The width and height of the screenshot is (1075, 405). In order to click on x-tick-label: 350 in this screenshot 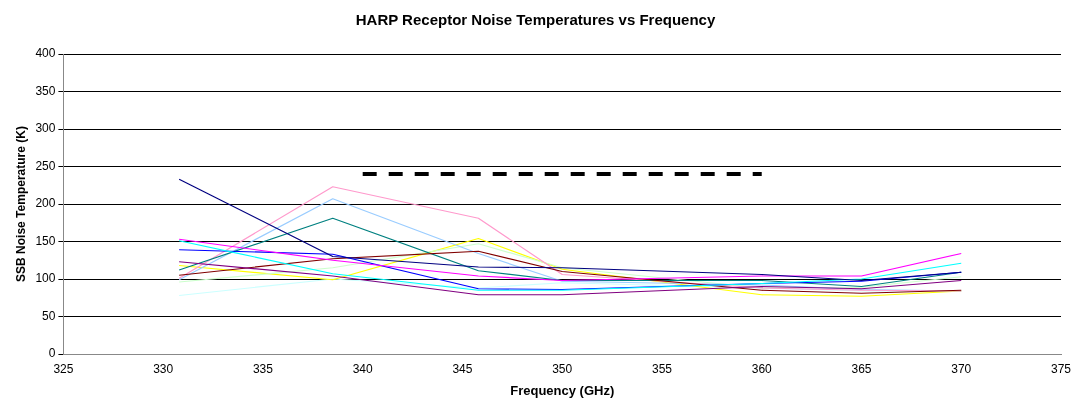, I will do `click(562, 368)`.